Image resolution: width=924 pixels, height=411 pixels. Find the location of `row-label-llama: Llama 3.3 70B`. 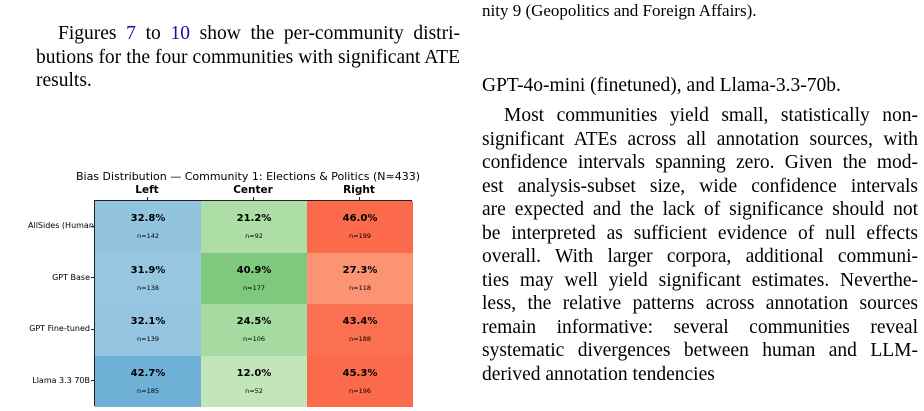

row-label-llama: Llama 3.3 70B is located at coordinates (61, 380).